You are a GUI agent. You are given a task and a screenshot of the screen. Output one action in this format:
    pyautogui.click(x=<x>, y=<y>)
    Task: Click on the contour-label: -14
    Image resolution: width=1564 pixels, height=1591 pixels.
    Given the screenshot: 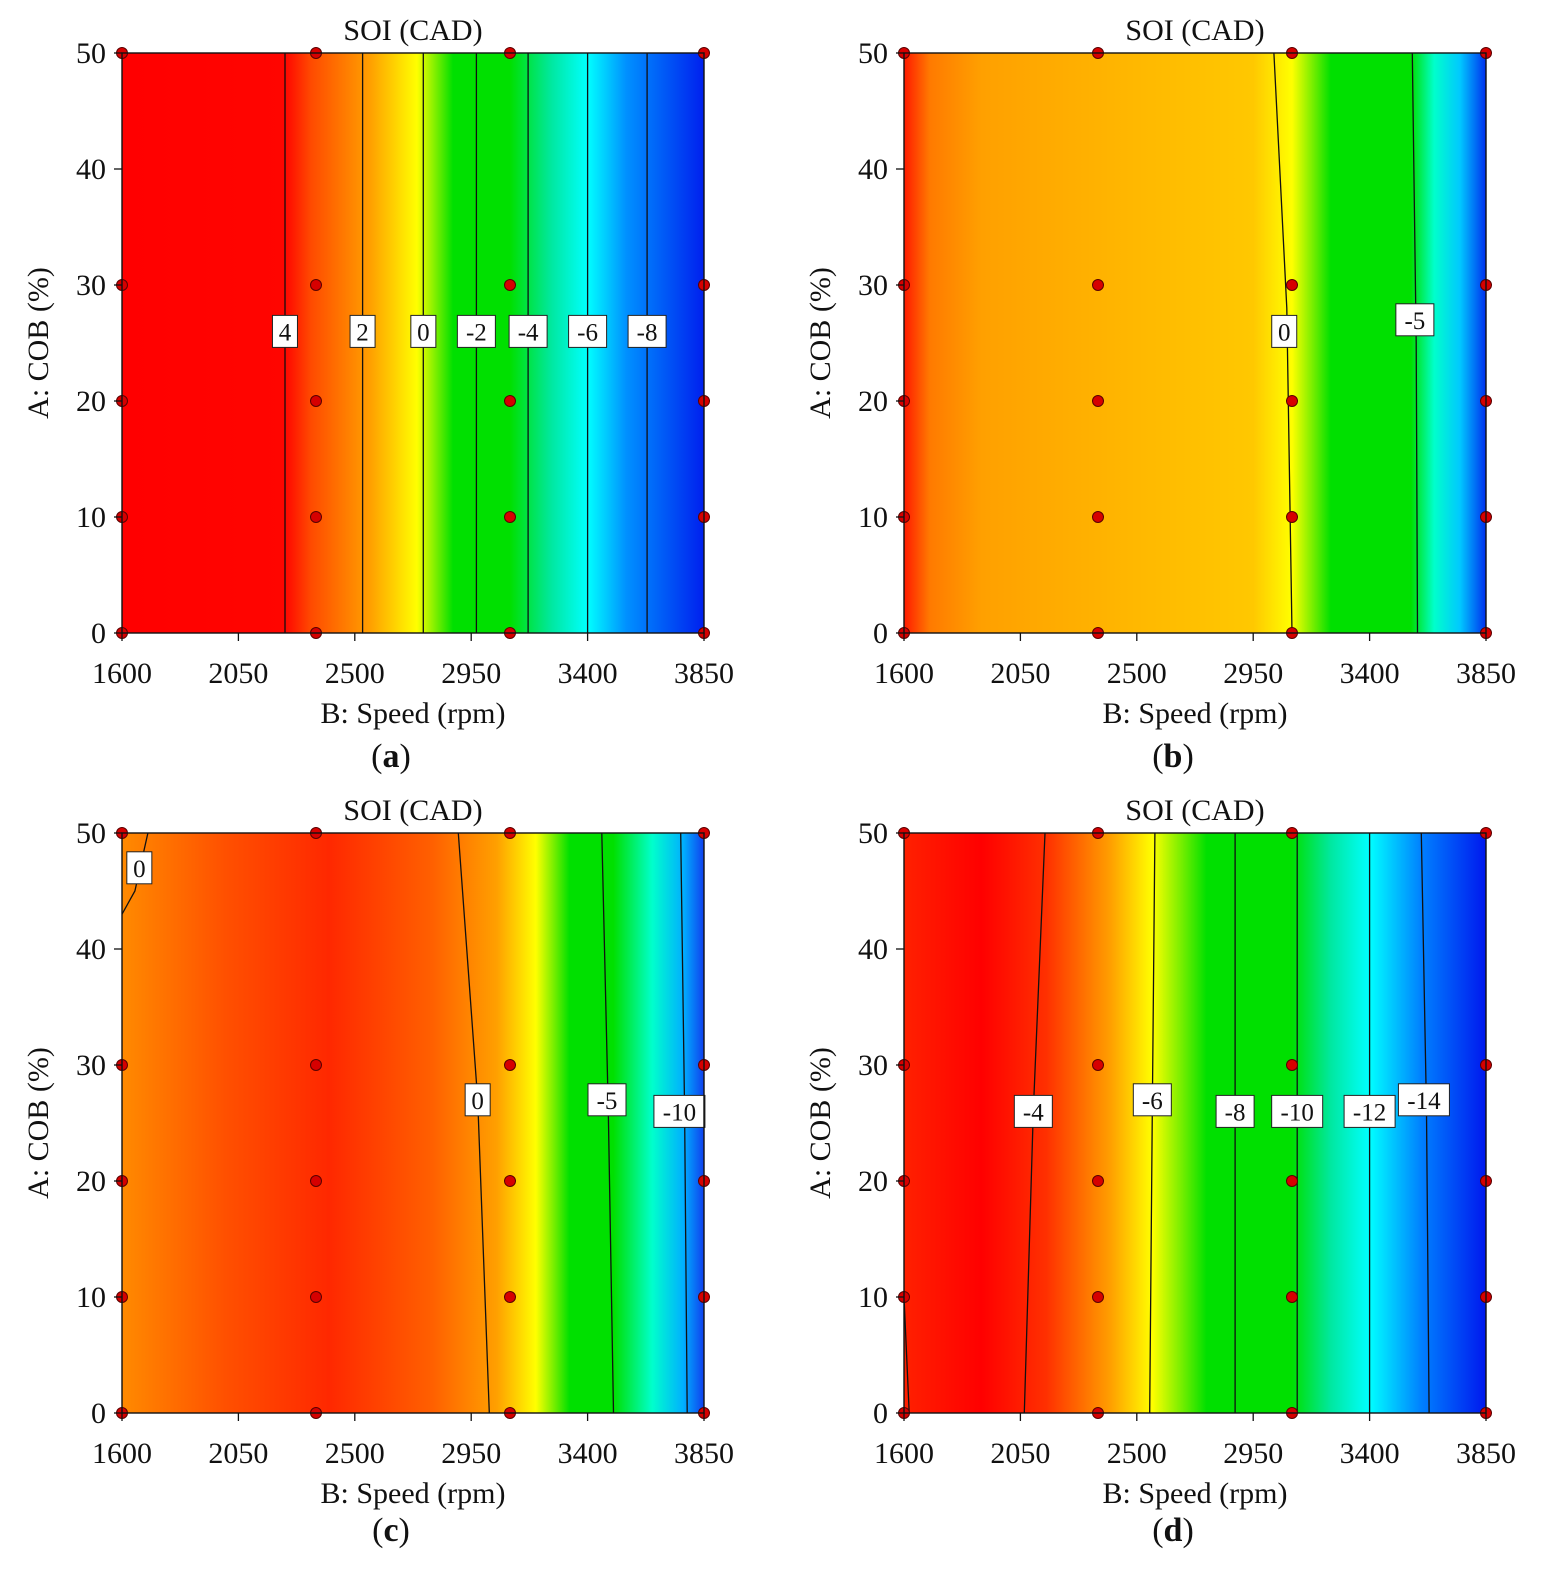 What is the action you would take?
    pyautogui.click(x=1424, y=1101)
    